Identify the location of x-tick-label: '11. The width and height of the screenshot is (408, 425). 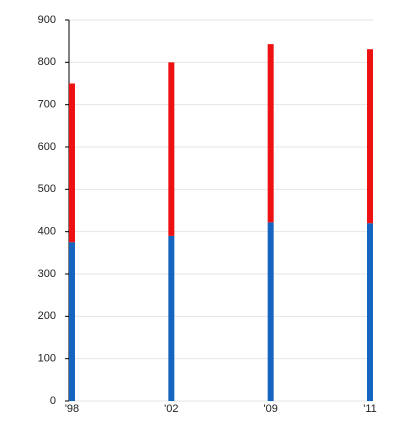
(370, 409).